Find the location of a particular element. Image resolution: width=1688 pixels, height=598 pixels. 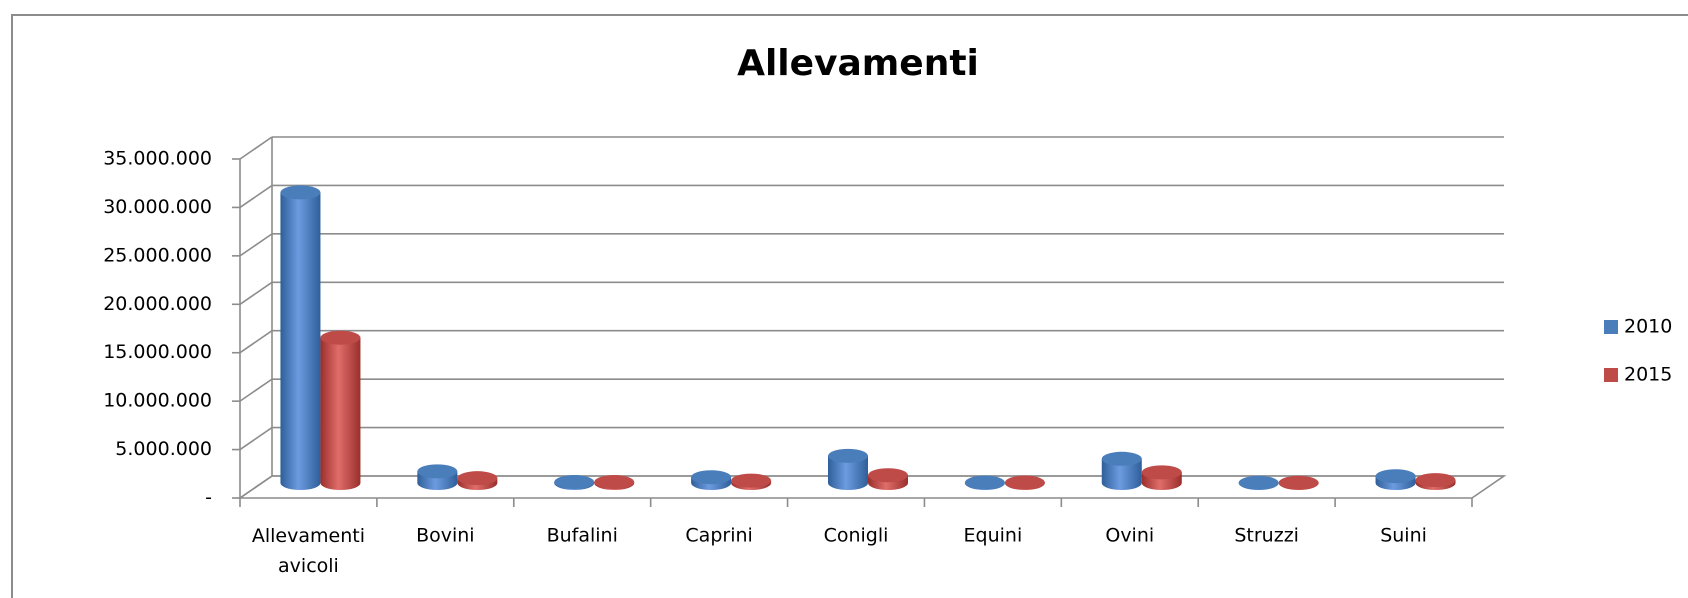

y-tick-label: - is located at coordinates (208, 498).